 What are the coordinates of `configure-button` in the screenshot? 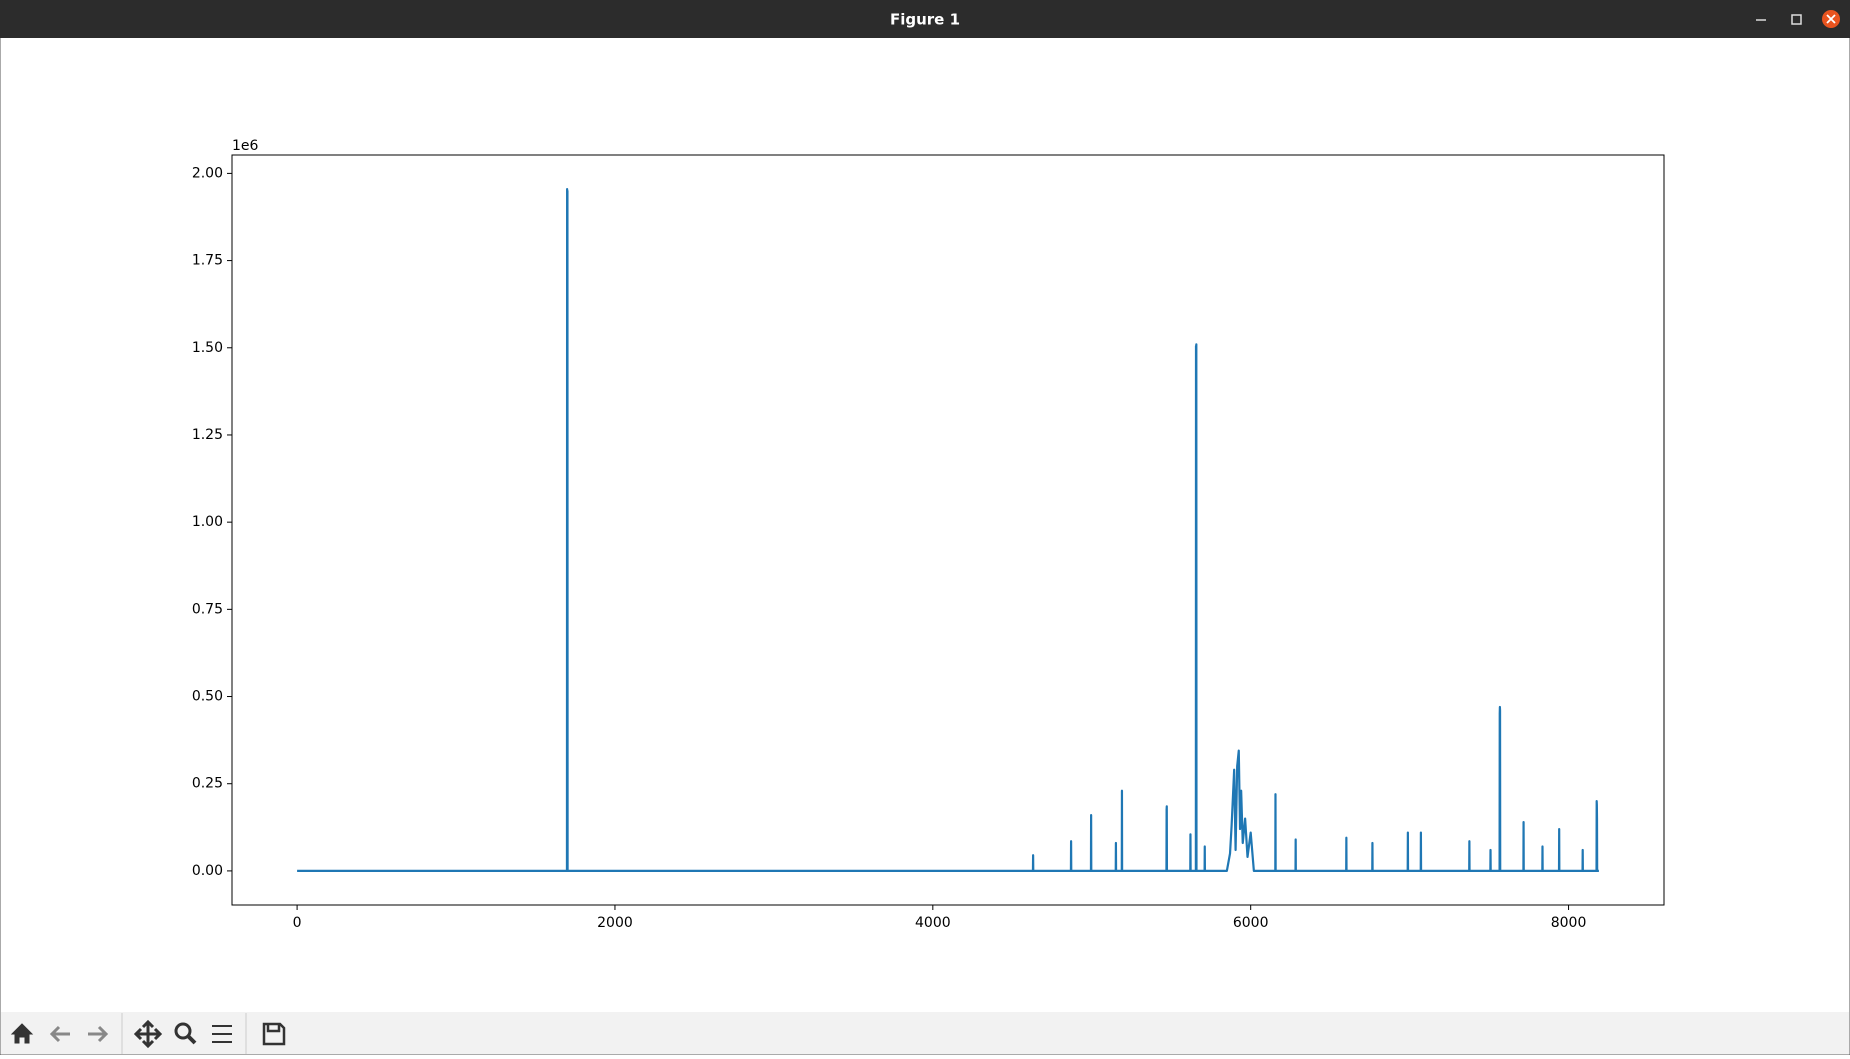 It's located at (222, 1034).